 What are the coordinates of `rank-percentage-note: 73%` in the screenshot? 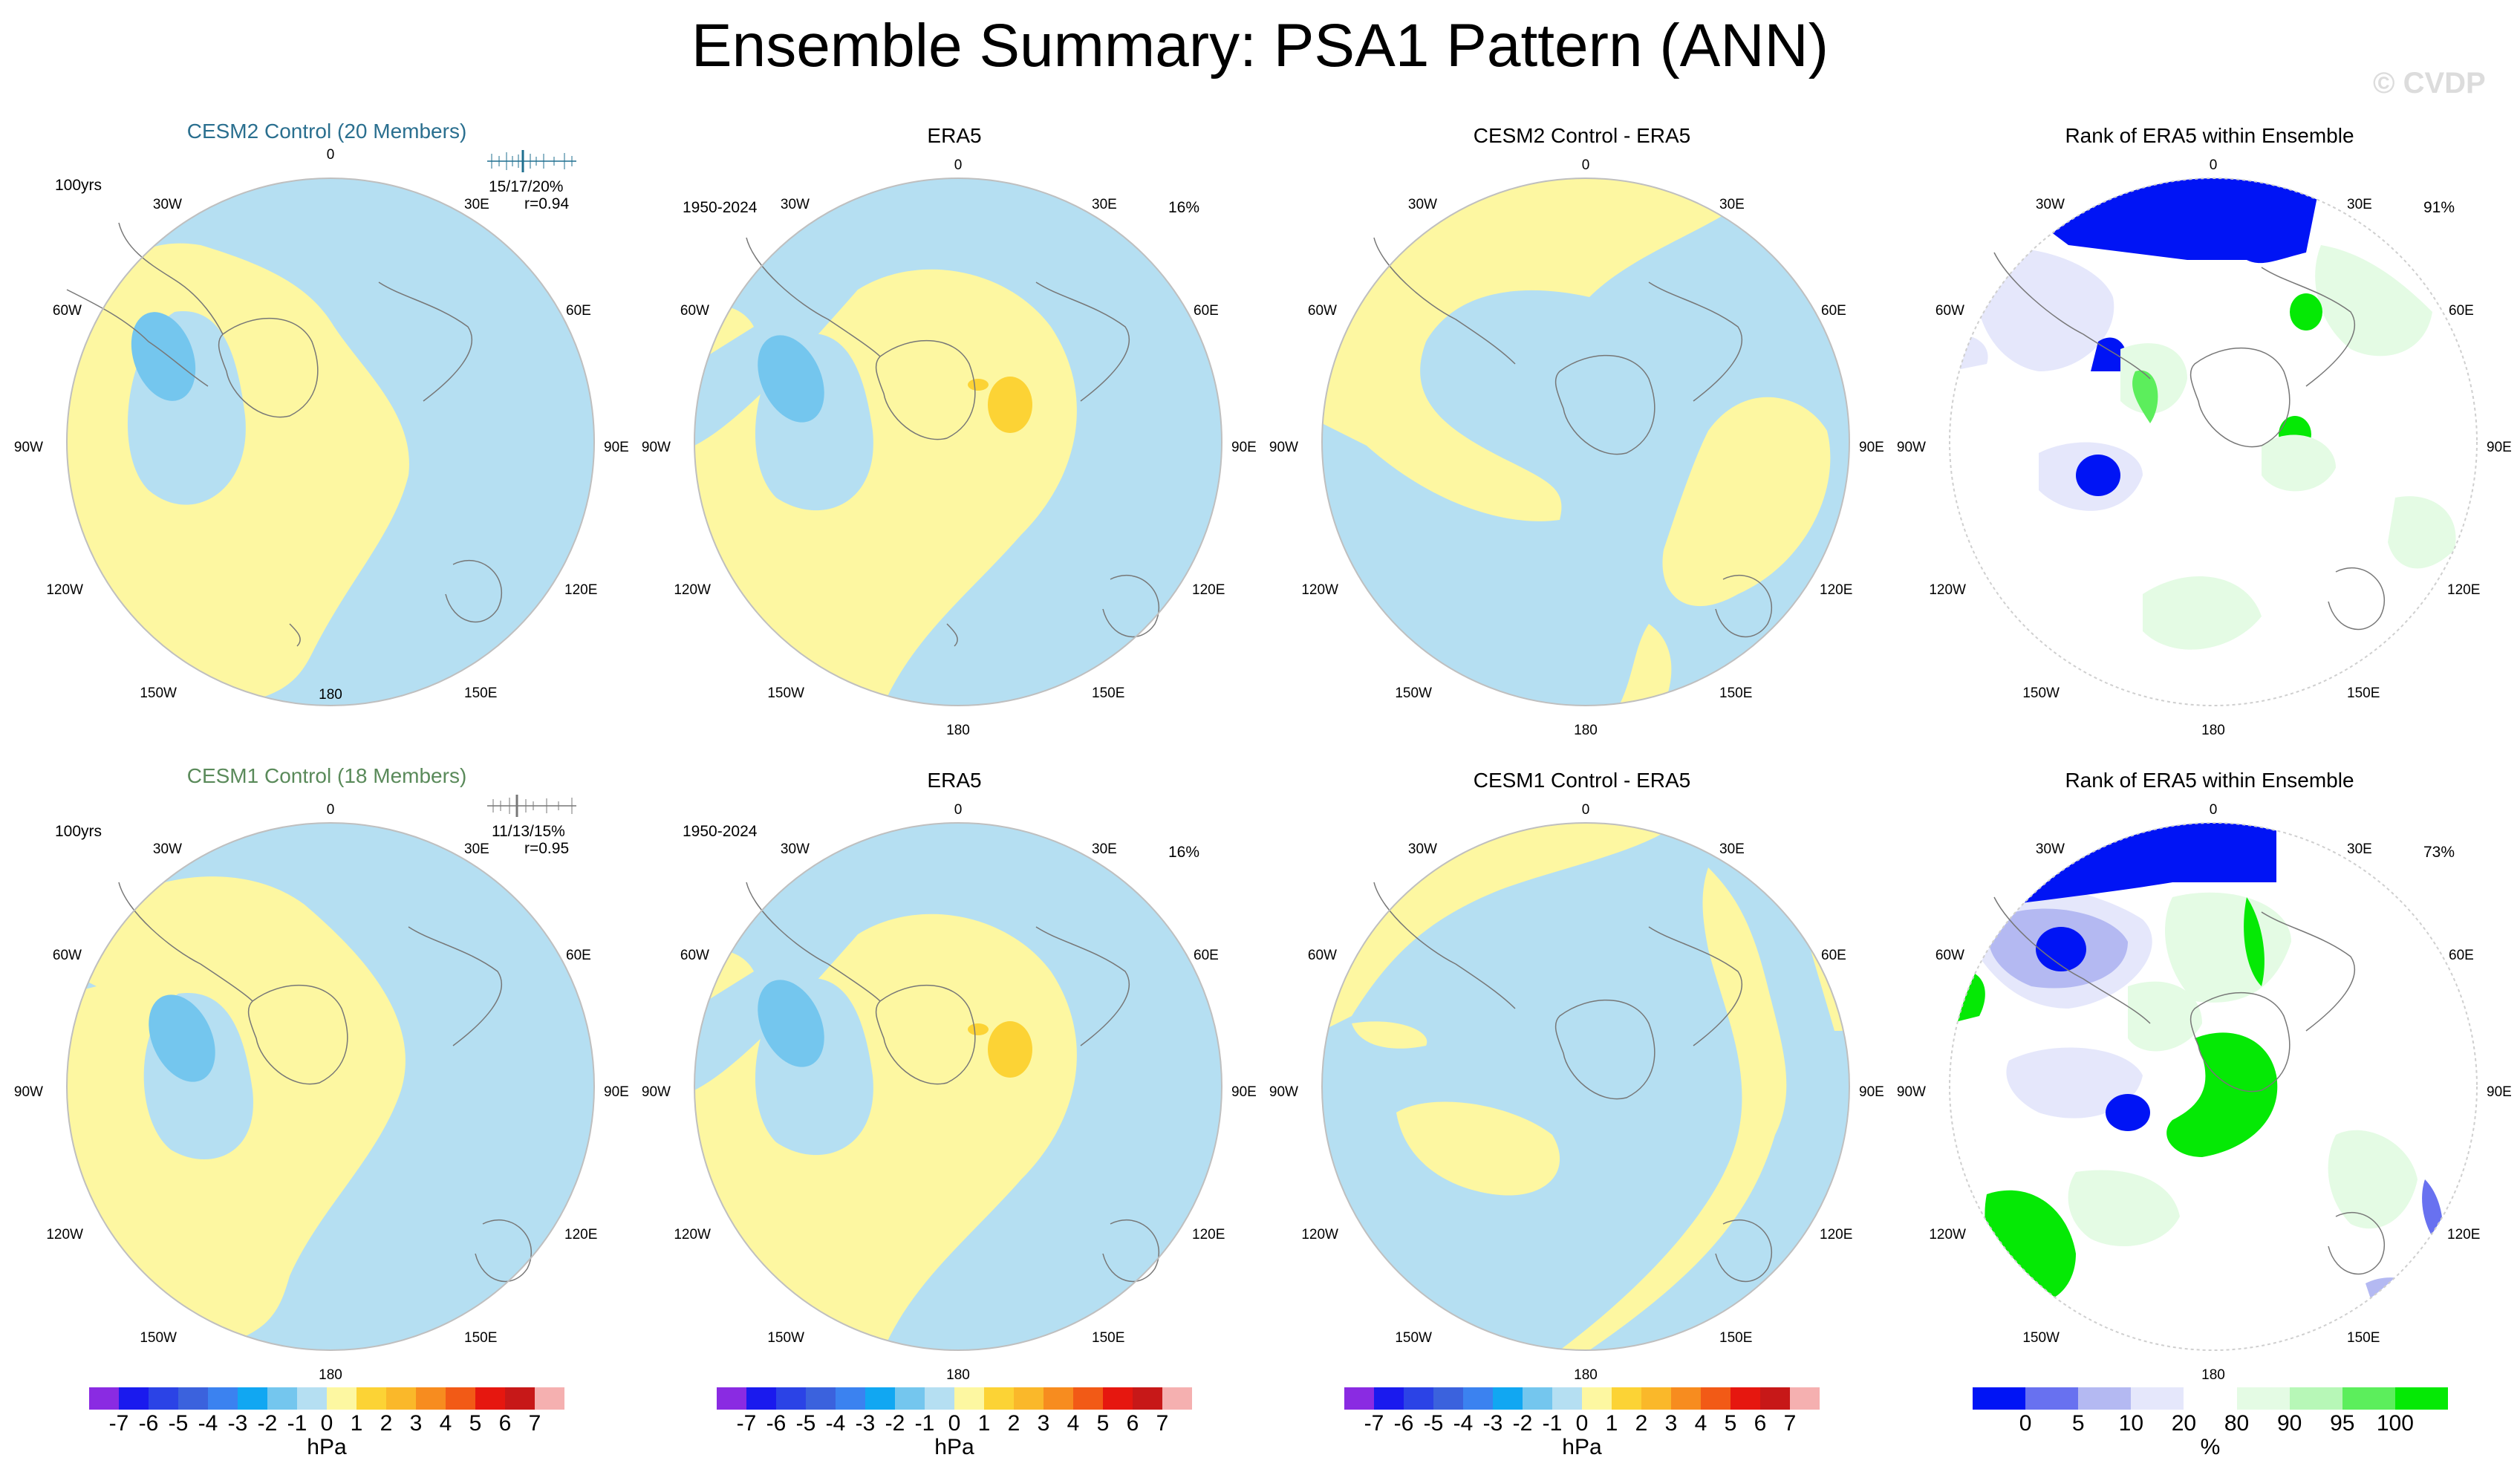 It's located at (2439, 852).